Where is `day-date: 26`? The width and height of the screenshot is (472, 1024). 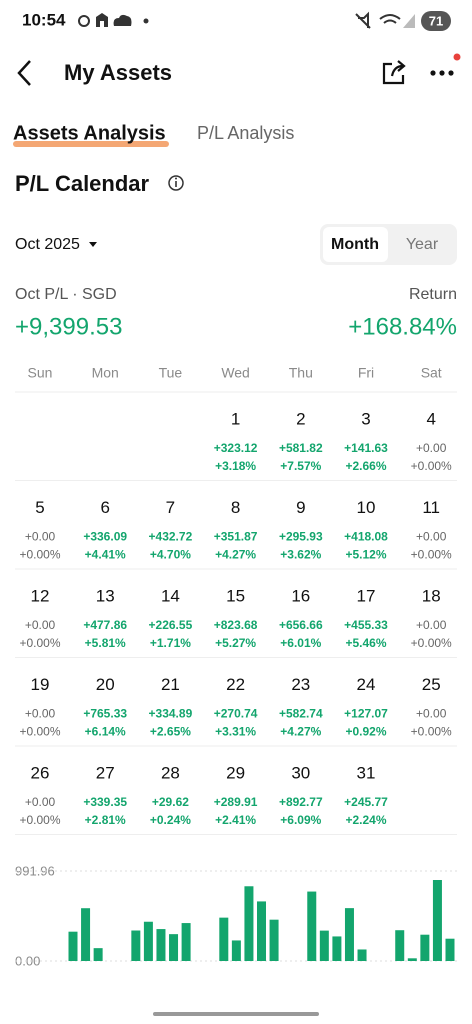 day-date: 26 is located at coordinates (40, 772).